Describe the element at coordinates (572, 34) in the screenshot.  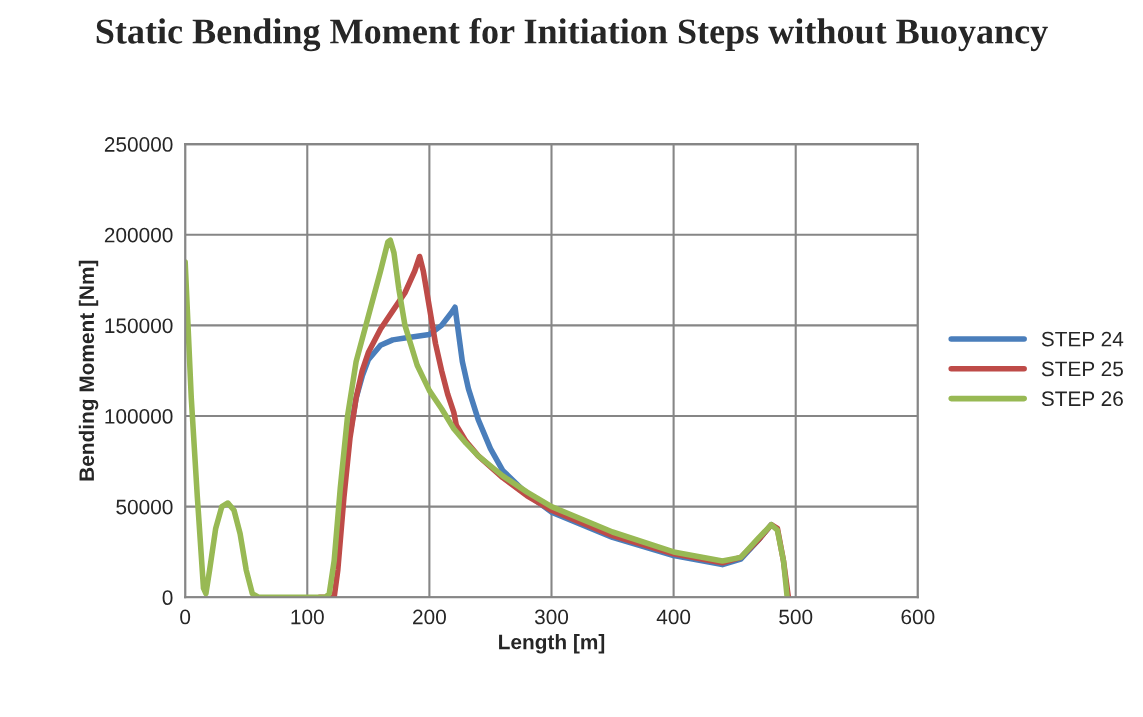
I see `chart-title: Static Bending Moment for Initiation Steps without Buoyancy` at that location.